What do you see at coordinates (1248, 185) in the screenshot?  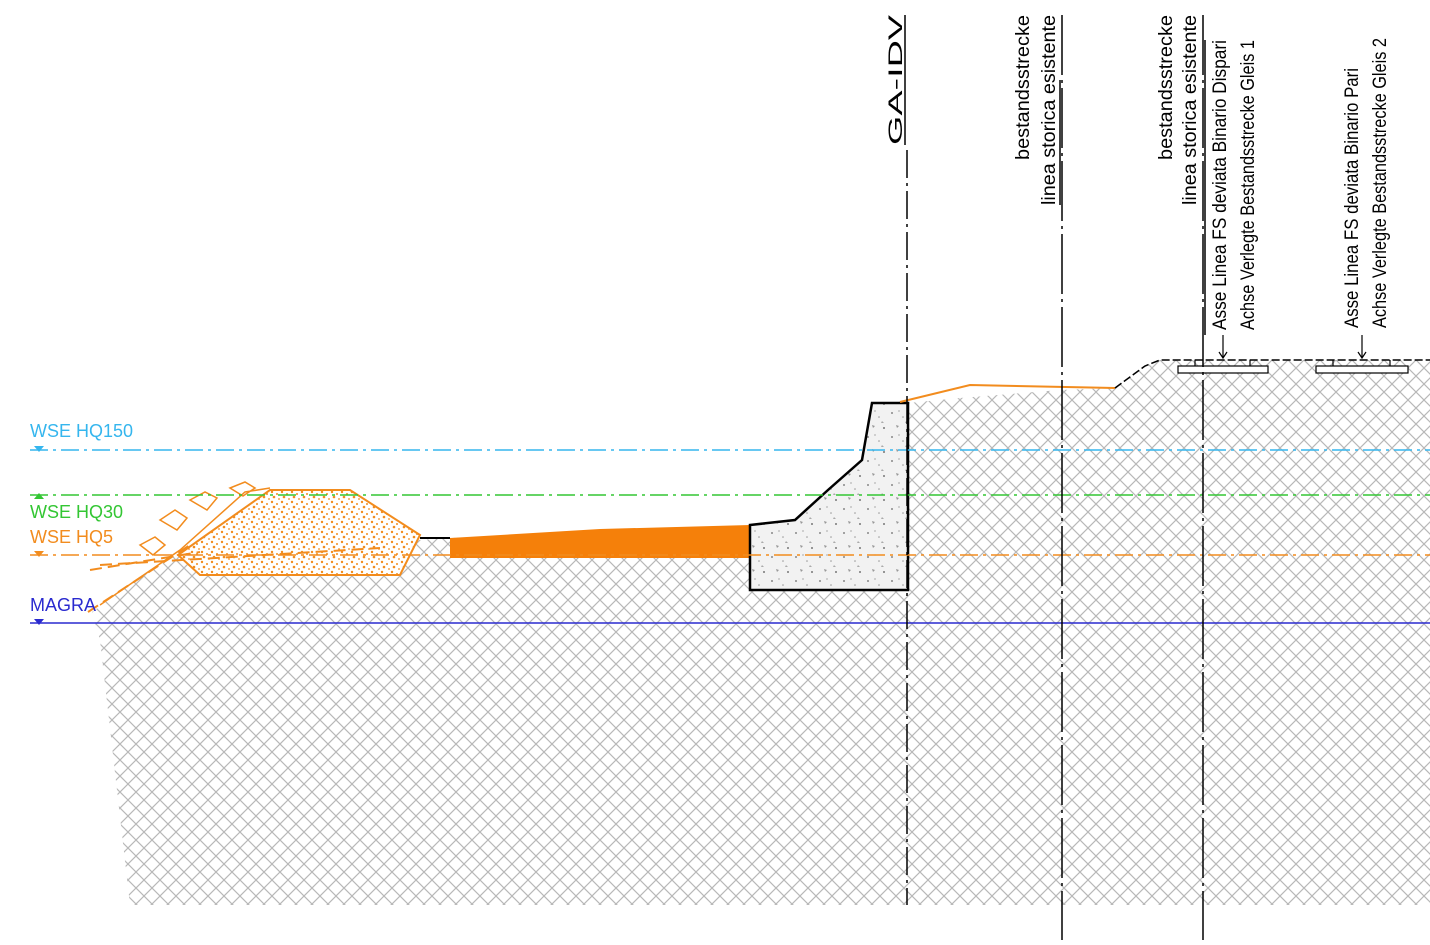 I see `axis-label: Achse Verlegte Bestandsstrecke Gleis 1` at bounding box center [1248, 185].